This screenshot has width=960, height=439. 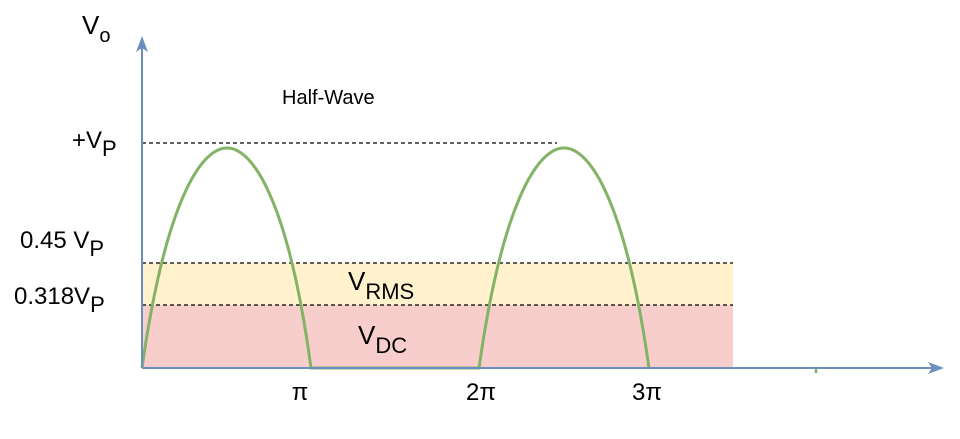 What do you see at coordinates (328, 98) in the screenshot?
I see `diagram-title: Half-Wave` at bounding box center [328, 98].